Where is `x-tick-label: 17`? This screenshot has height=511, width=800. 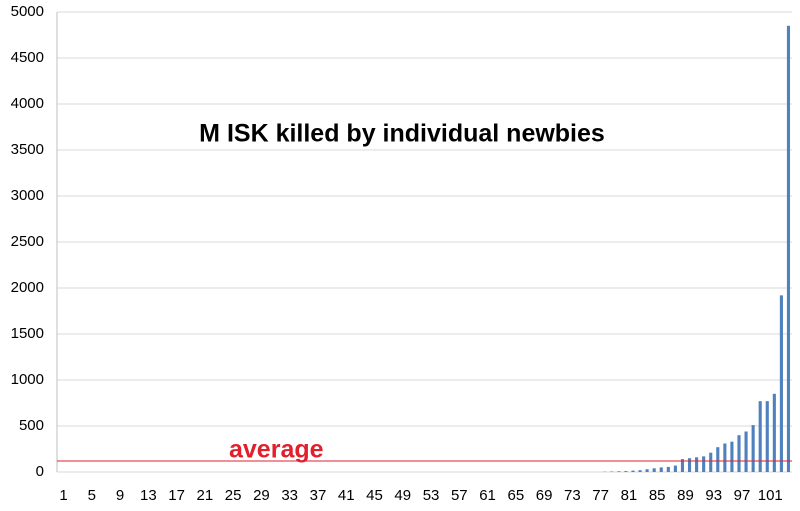 x-tick-label: 17 is located at coordinates (176, 495).